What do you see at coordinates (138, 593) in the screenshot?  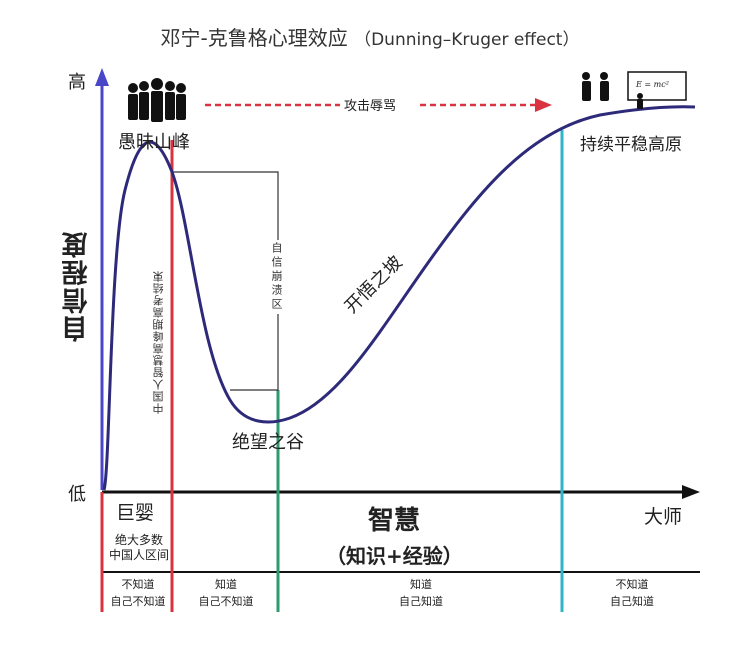 I see `bottom-cell-1: 不知道 自己不知道` at bounding box center [138, 593].